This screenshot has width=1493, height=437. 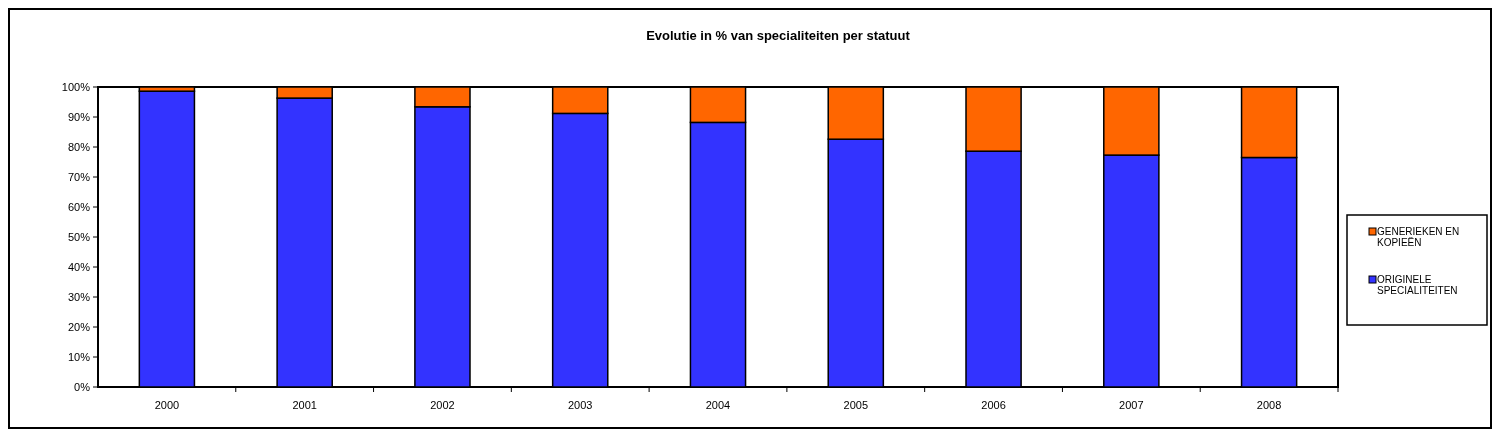 I want to click on legend-label: GENERIEKEN EN KOPIEËN, so click(x=1418, y=237).